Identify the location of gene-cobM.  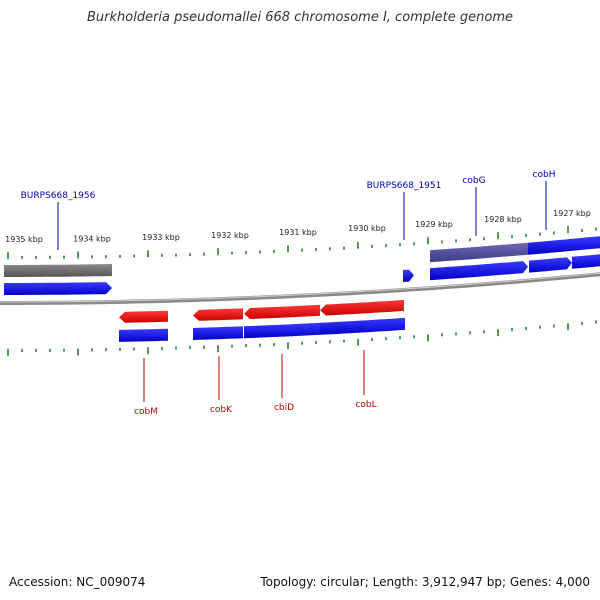
(143, 316).